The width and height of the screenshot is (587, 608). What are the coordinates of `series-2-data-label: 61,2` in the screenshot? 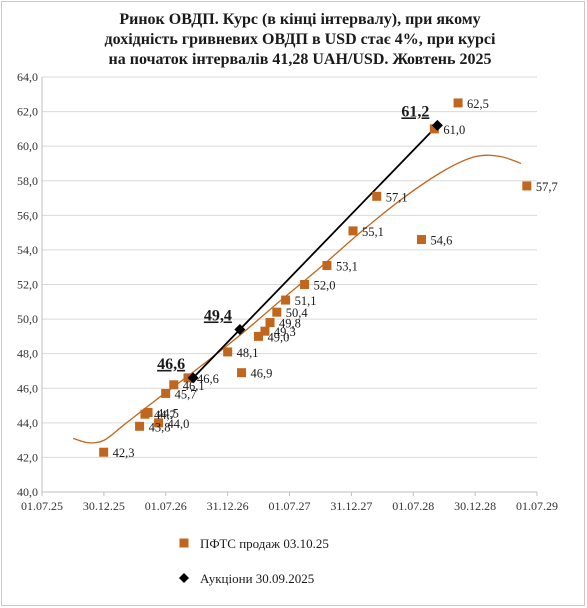 It's located at (415, 111).